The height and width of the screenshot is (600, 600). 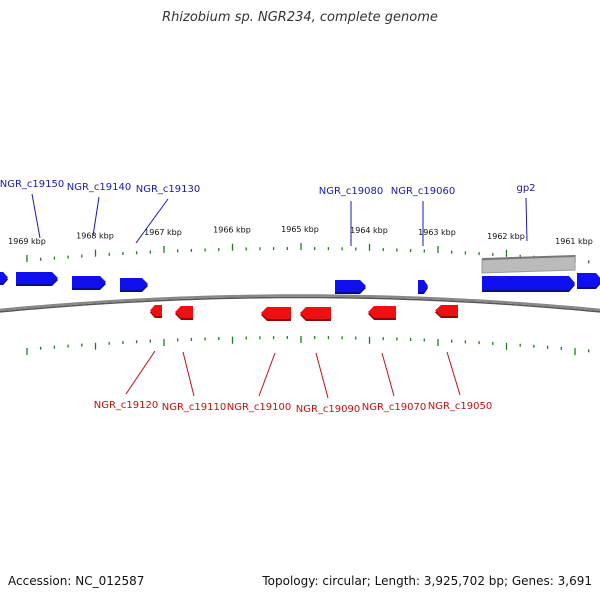 What do you see at coordinates (528, 257) in the screenshot?
I see `gray-feature-top-edge` at bounding box center [528, 257].